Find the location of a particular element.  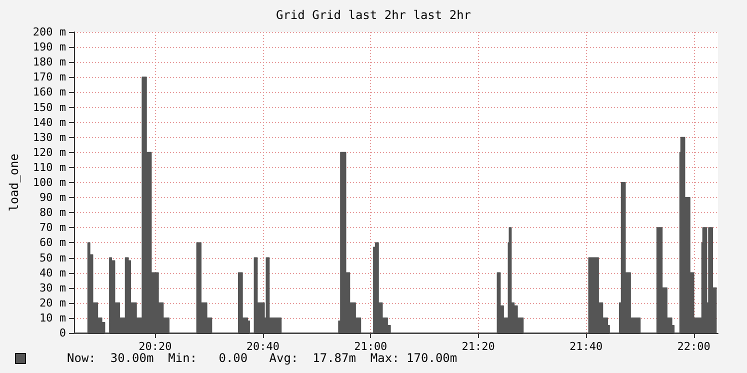

y-tick-label: 170 m is located at coordinates (49, 77).